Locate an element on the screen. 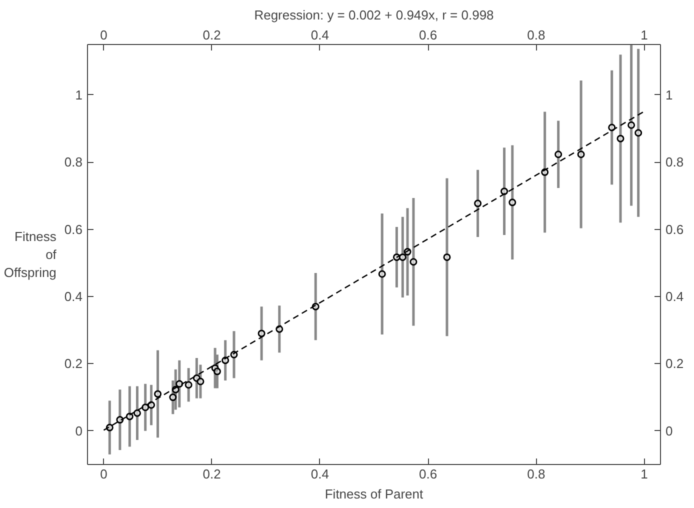 The width and height of the screenshot is (694, 508). x2-tick-label: 0.4 is located at coordinates (319, 474).